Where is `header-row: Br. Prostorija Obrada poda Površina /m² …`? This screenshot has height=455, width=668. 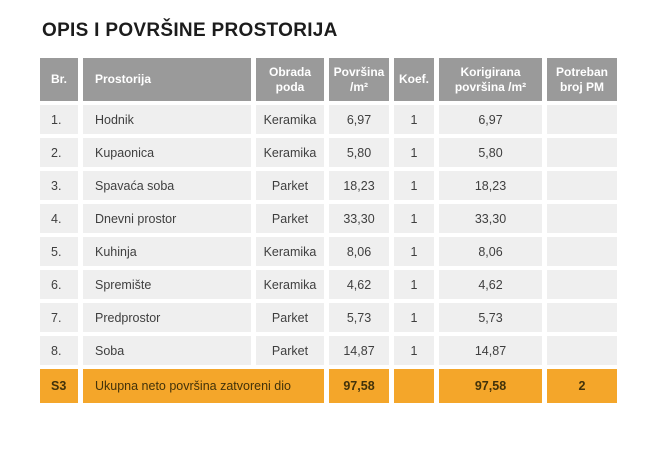
header-row: Br. Prostorija Obrada poda Površina /m² … is located at coordinates (328, 79).